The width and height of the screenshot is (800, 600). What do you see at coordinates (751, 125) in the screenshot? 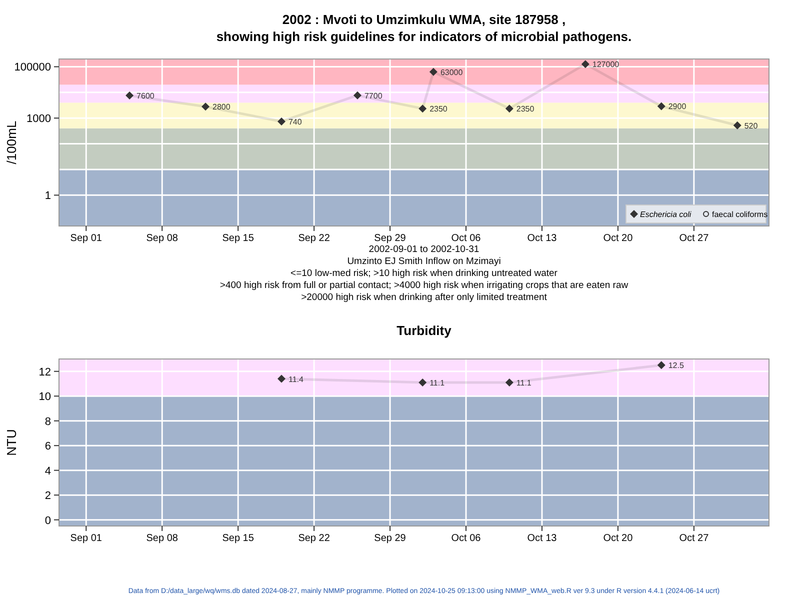
I see `data-label: 520` at bounding box center [751, 125].